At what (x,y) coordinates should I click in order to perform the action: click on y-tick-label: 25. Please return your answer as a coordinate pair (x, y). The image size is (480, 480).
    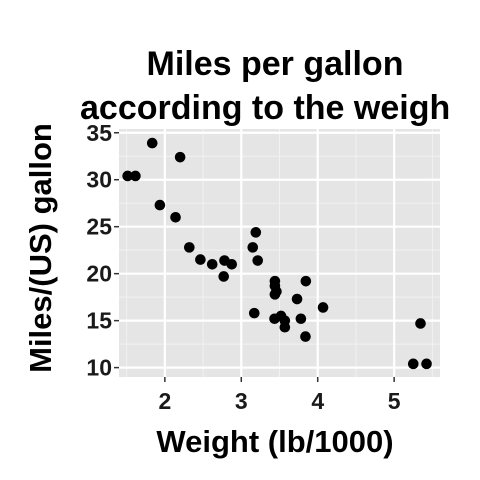
    Looking at the image, I should click on (99, 227).